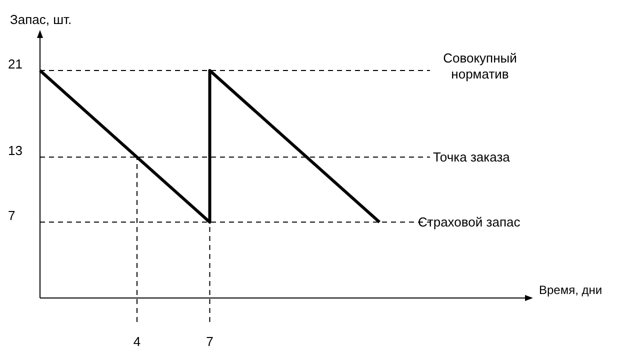 This screenshot has width=620, height=360. I want to click on ref-line-label: Совокупный норматив, so click(480, 66).